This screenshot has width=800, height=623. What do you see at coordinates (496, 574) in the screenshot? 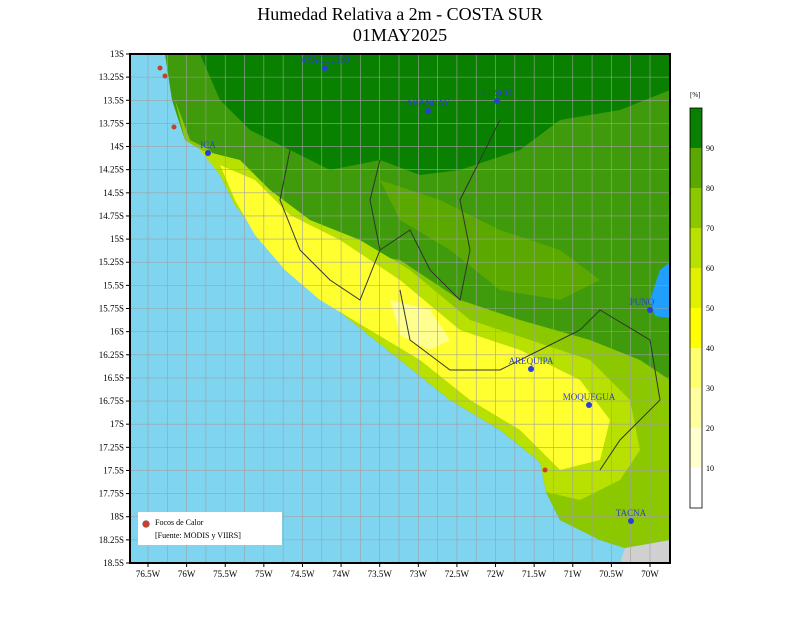
I see `lon-label: 72W` at bounding box center [496, 574].